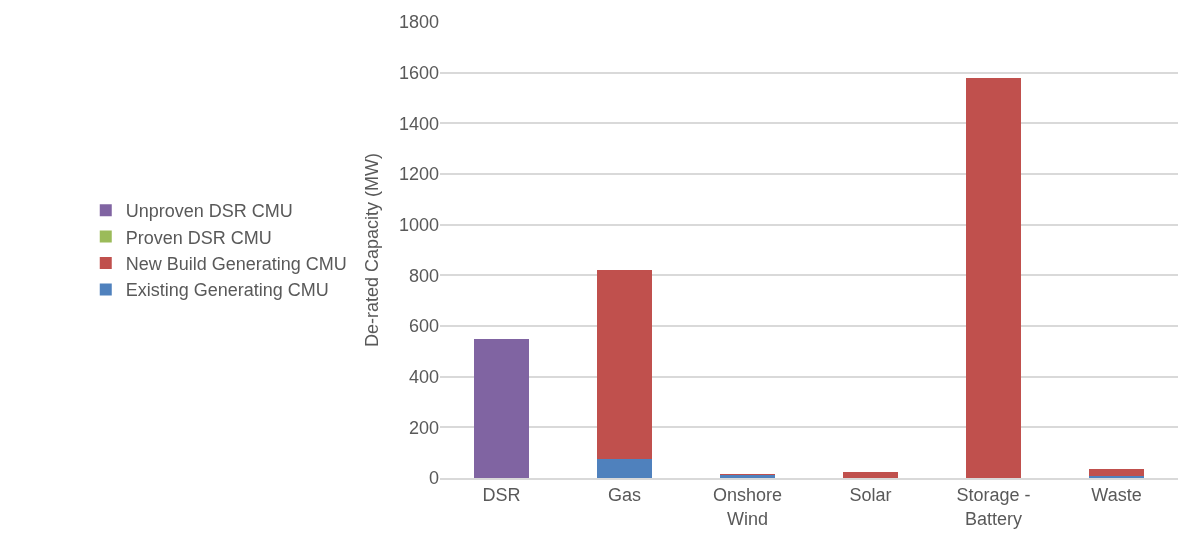  What do you see at coordinates (198, 237) in the screenshot?
I see `legend-label: Proven DSR CMU` at bounding box center [198, 237].